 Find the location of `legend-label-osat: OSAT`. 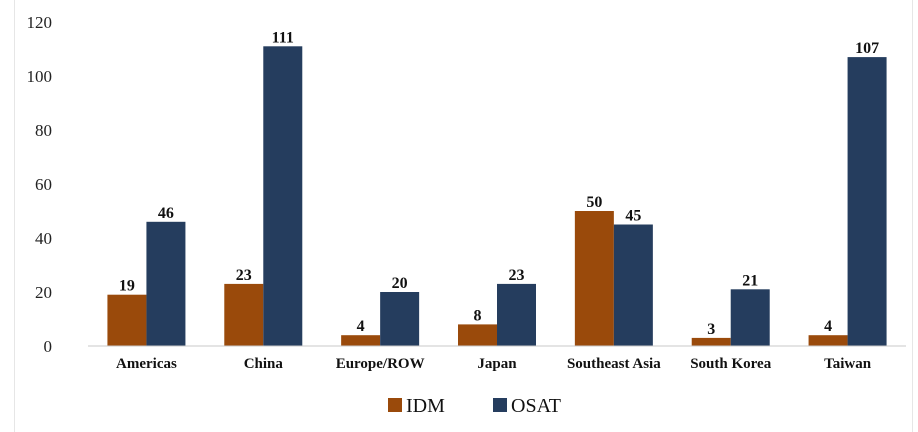

legend-label-osat: OSAT is located at coordinates (536, 406).